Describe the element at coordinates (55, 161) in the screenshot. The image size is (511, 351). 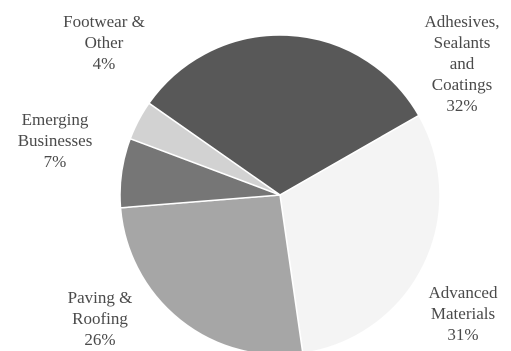
I see `slice-value-label: 7%` at that location.